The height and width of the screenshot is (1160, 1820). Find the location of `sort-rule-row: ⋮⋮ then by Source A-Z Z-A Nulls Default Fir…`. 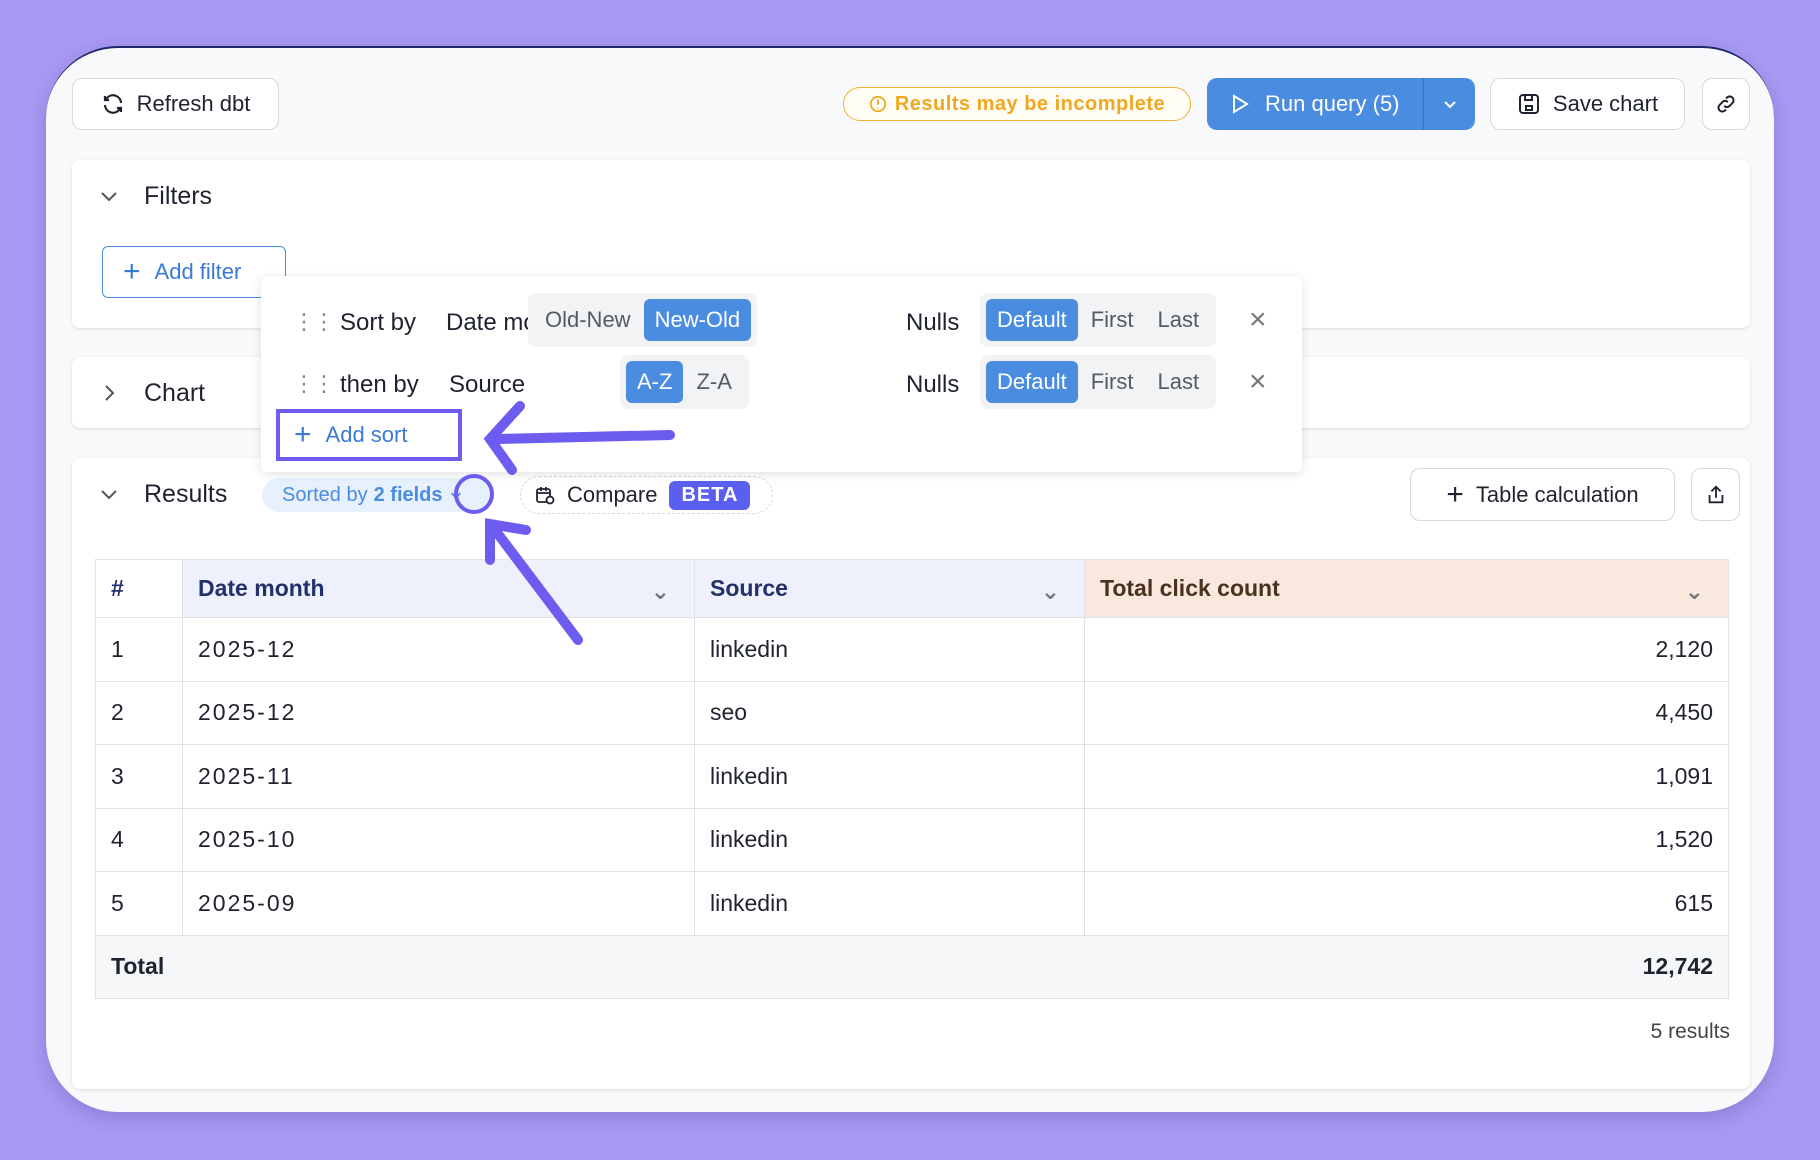

sort-rule-row: ⋮⋮ then by Source A-Z Z-A Nulls Default Fir… is located at coordinates (781, 385).